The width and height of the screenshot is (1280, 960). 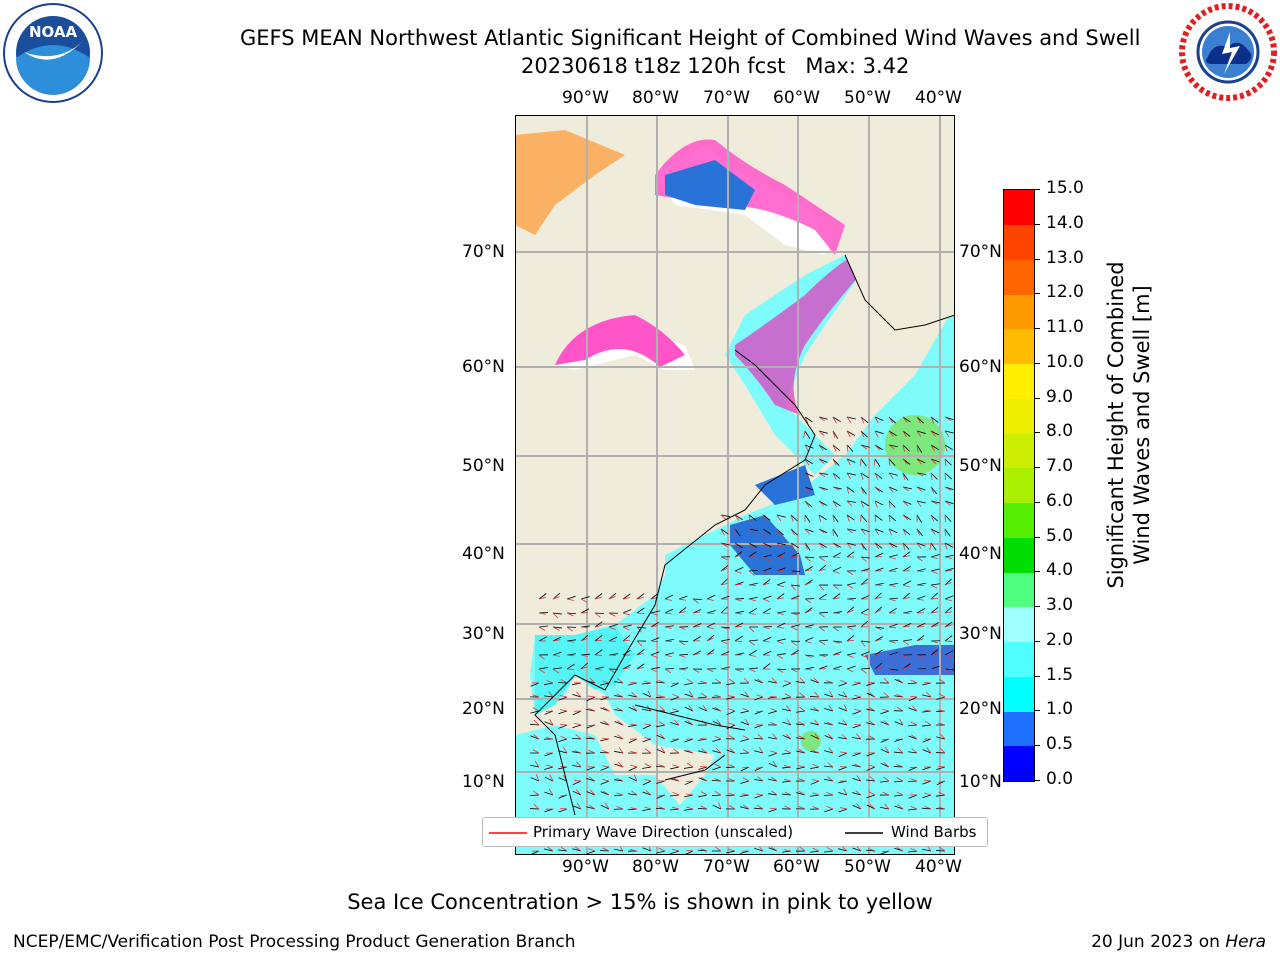 I want to click on colorbar-tick-label: 1.0, so click(x=1060, y=709).